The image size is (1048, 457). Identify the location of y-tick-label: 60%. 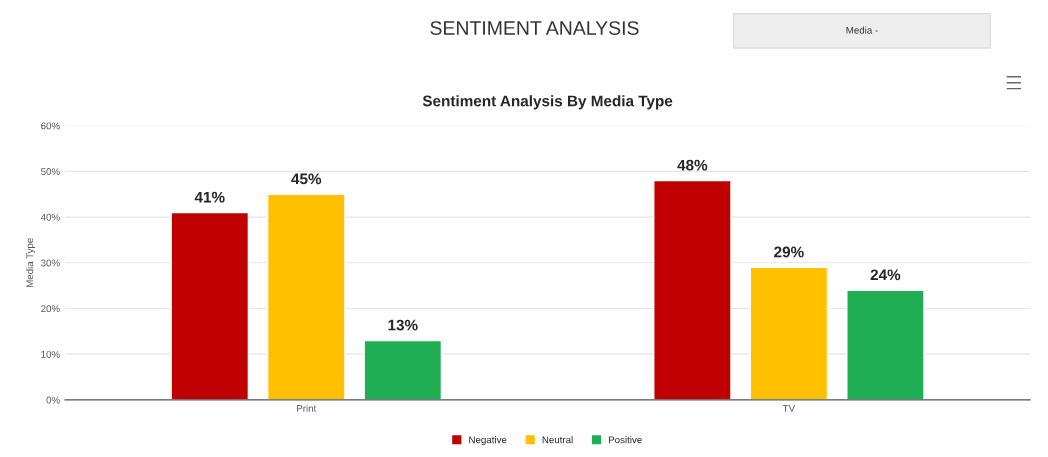
(50, 126).